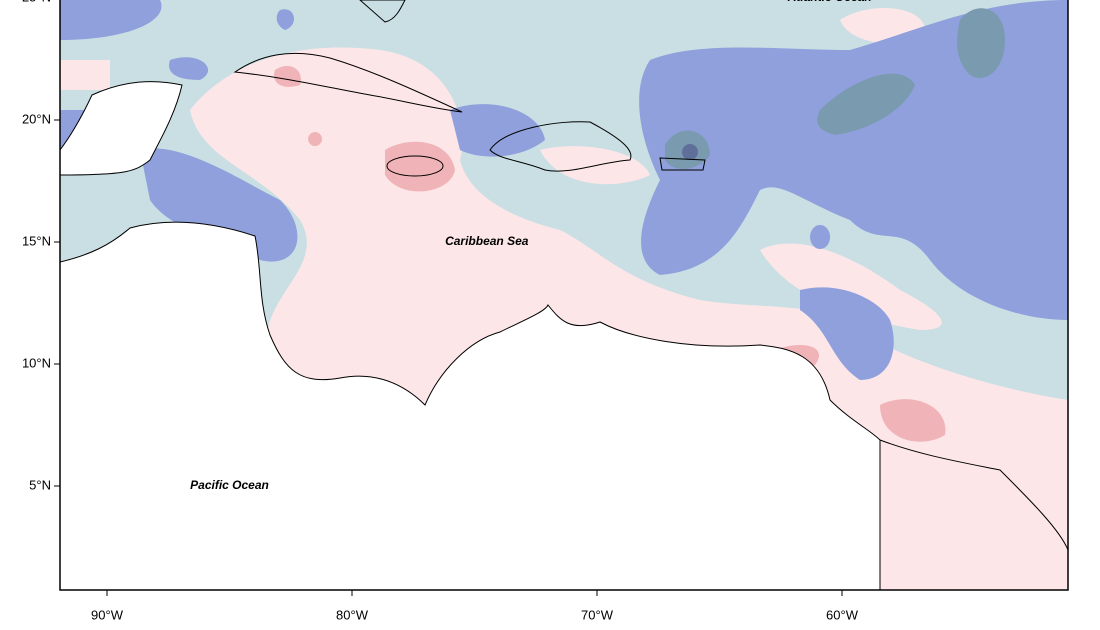 This screenshot has width=1100, height=630. I want to click on ocean-label: Atlantic Ocean, so click(829, 2).